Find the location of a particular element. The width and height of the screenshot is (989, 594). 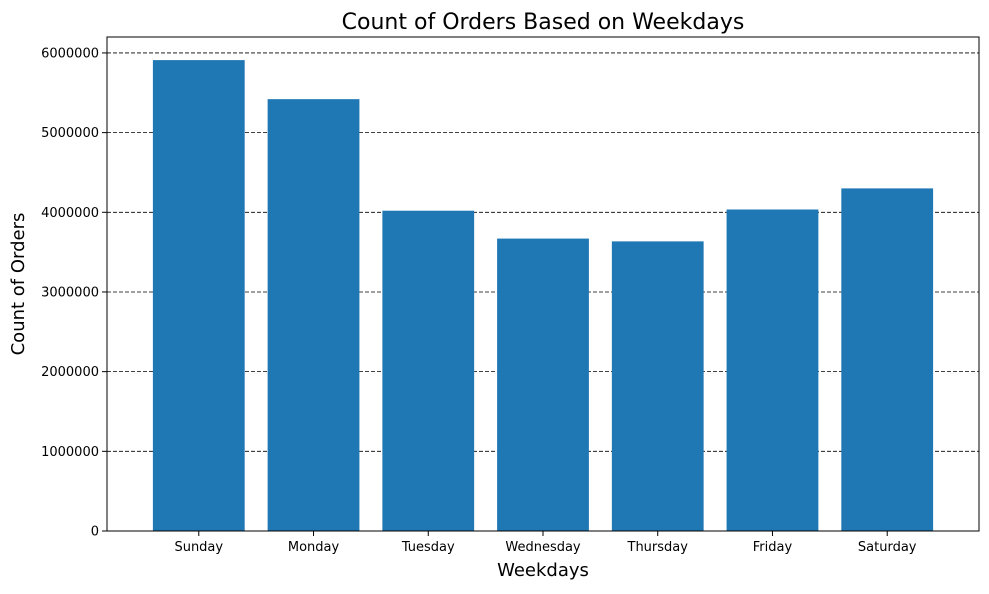

x-tick-label: Thursday is located at coordinates (658, 547).